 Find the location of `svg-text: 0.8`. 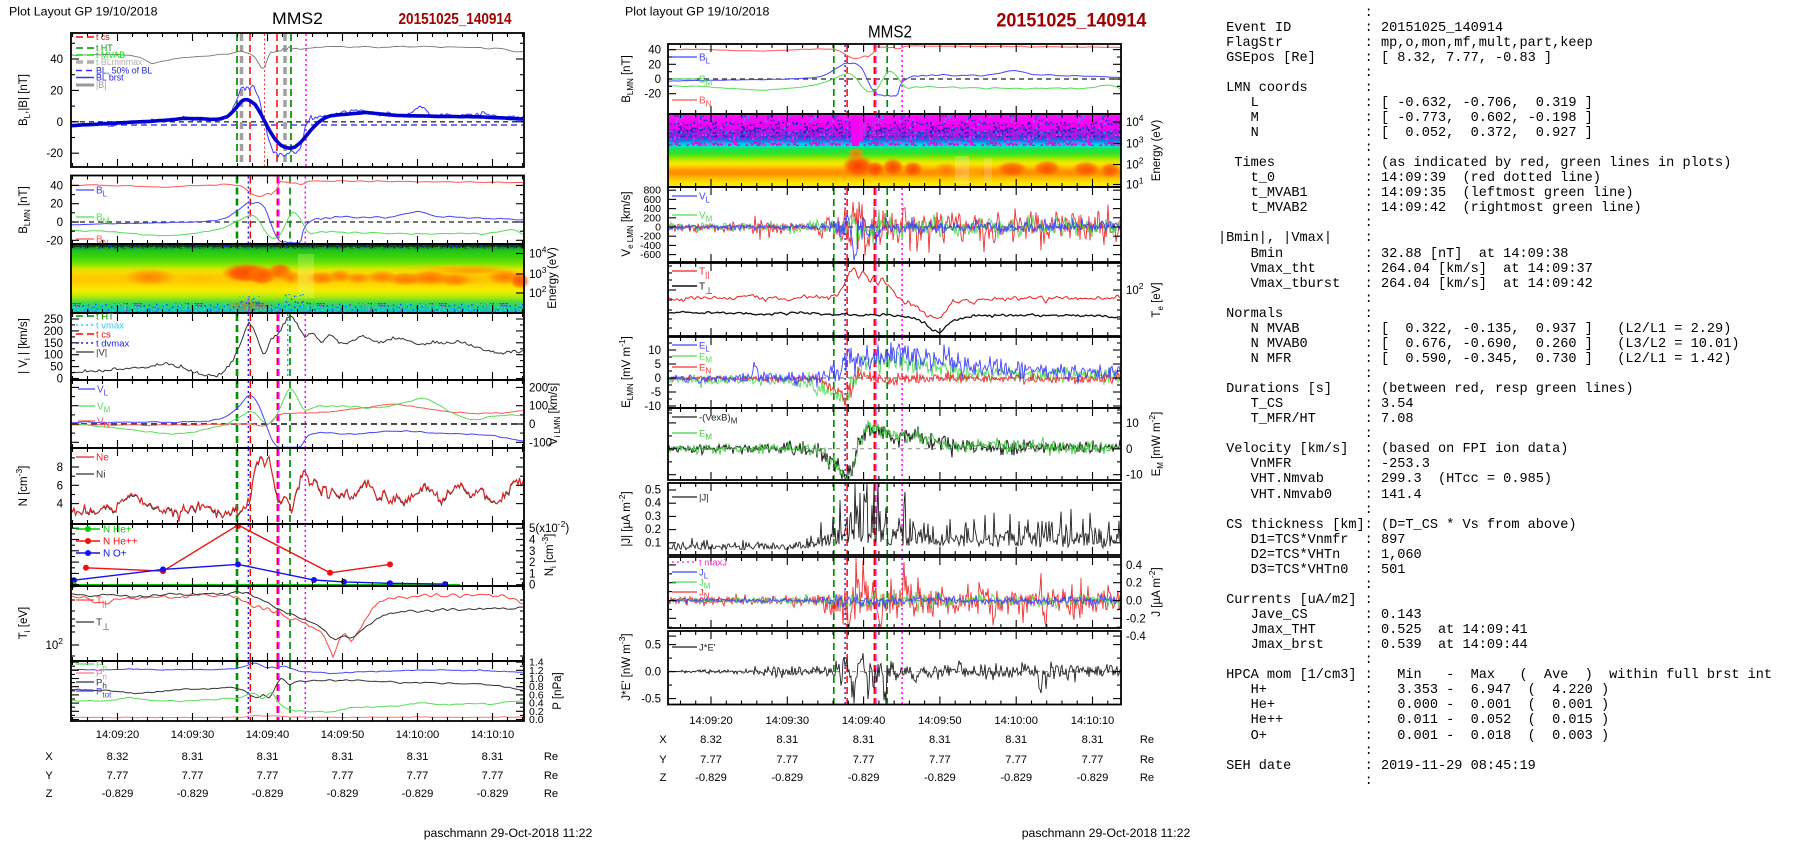

svg-text: 0.8 is located at coordinates (536, 687).